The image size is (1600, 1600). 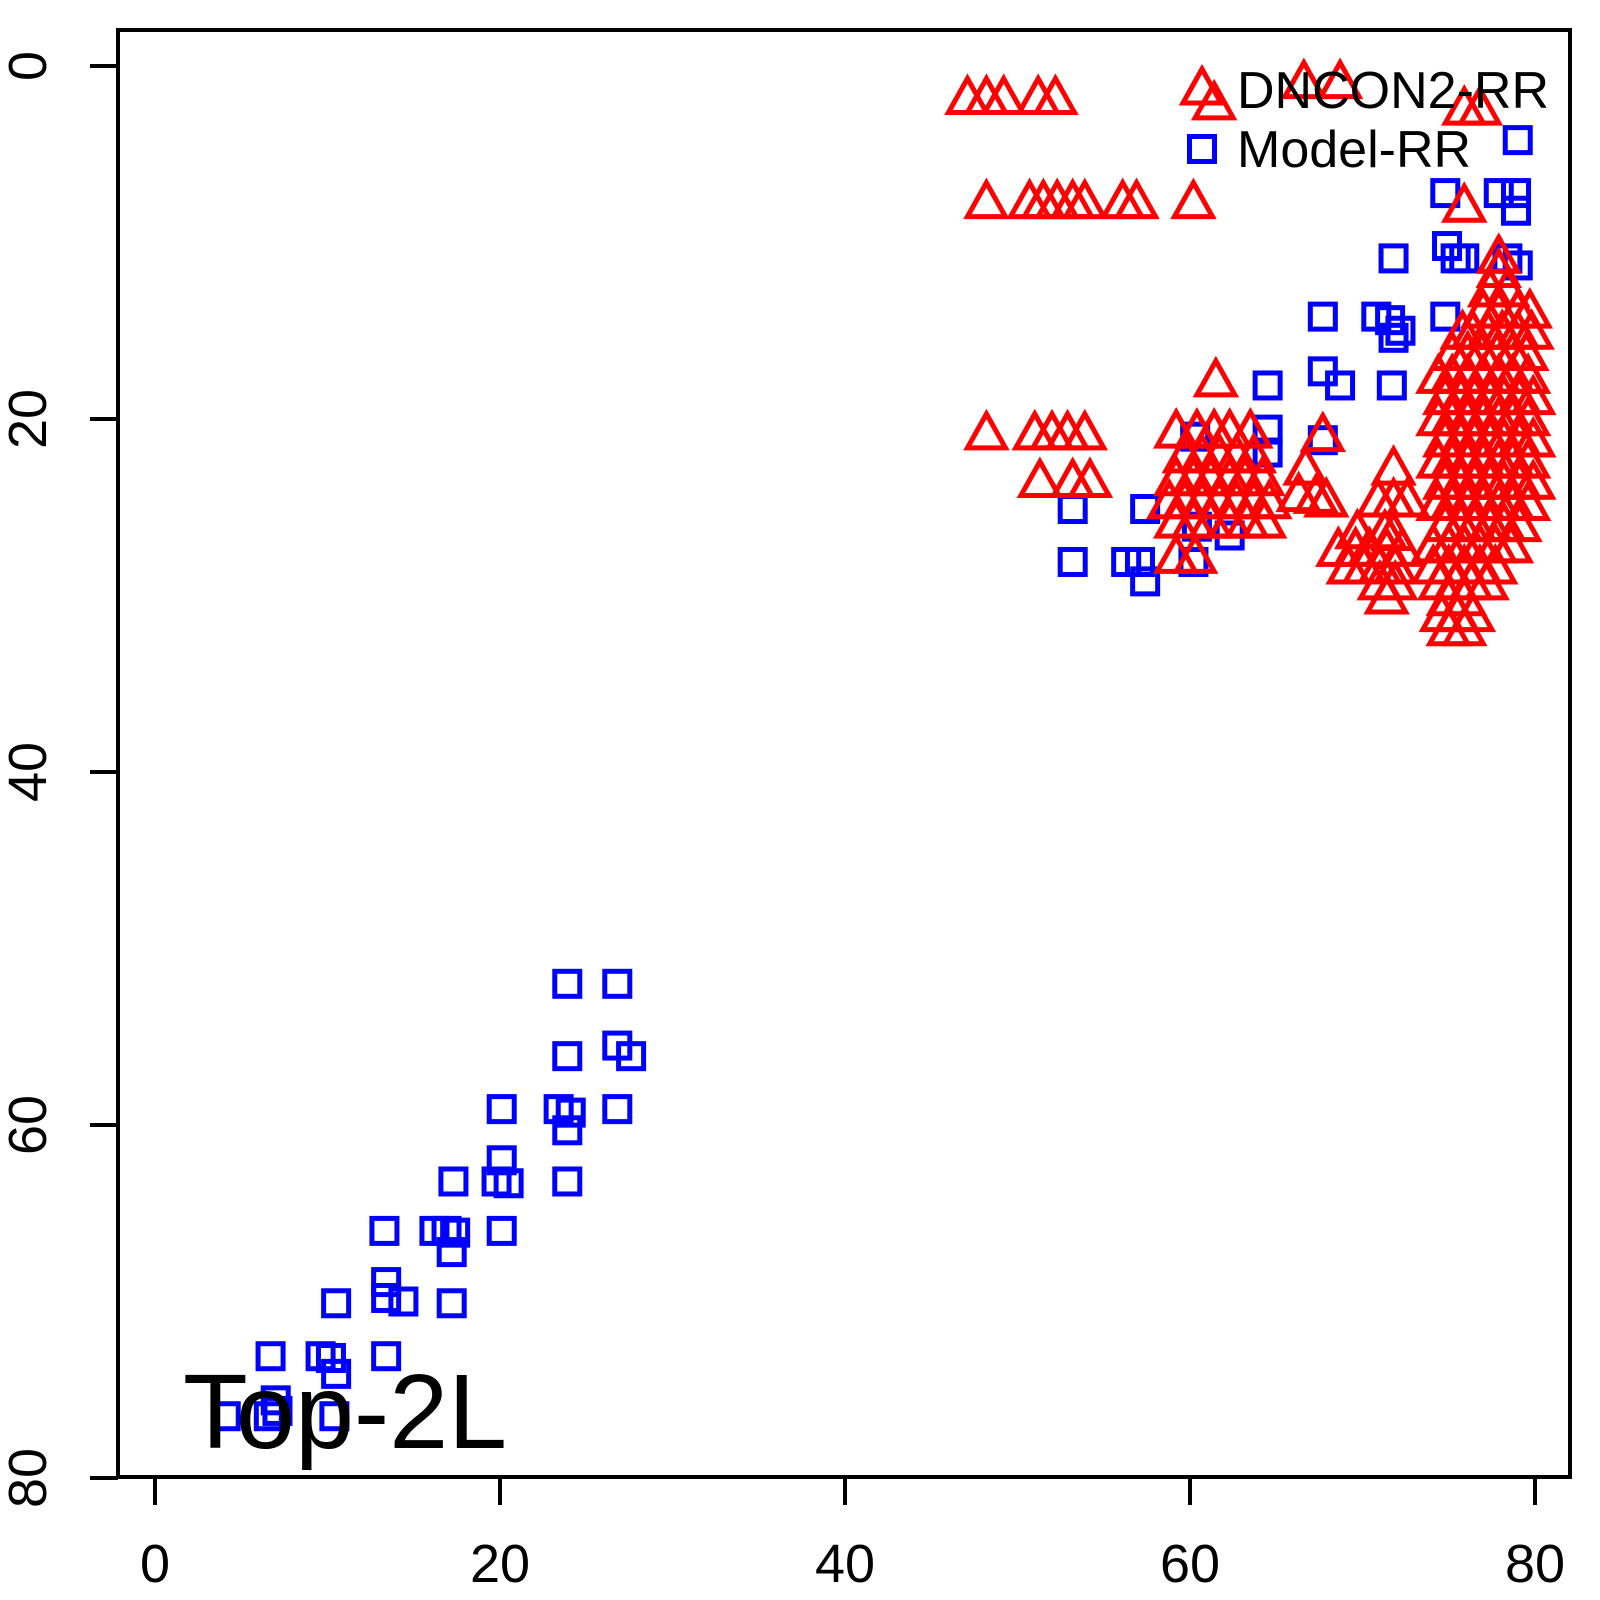 I want to click on x-axis-tick-label: 20, so click(x=500, y=1564).